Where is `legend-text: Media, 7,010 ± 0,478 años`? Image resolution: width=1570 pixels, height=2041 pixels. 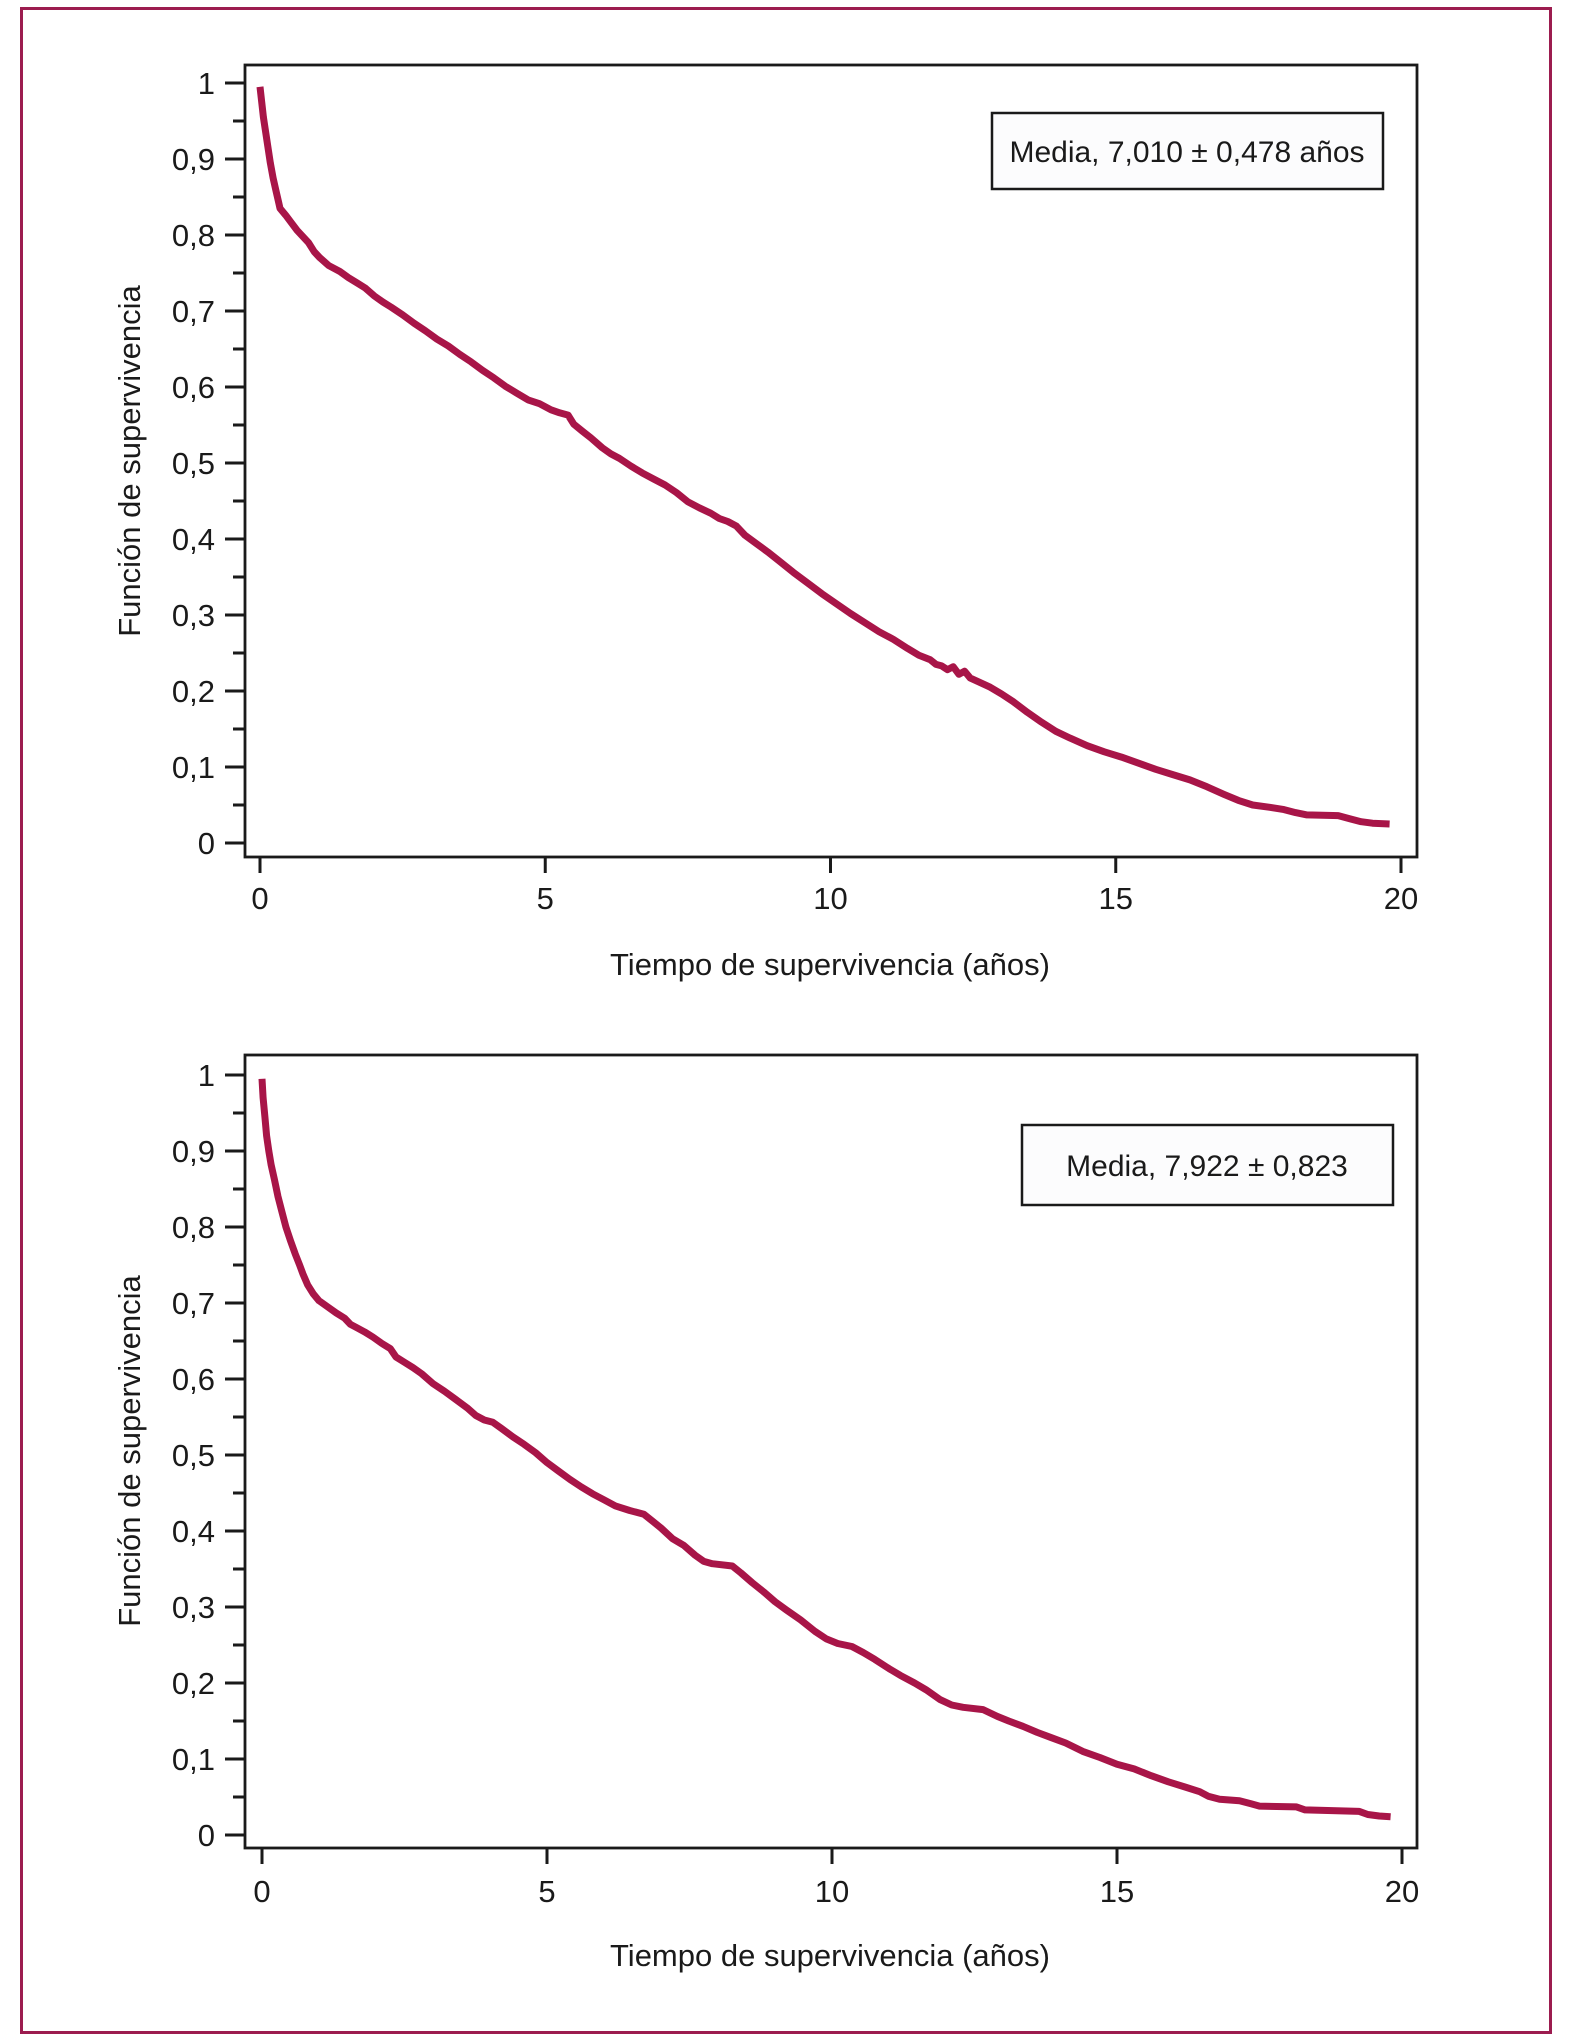 legend-text: Media, 7,010 ± 0,478 años is located at coordinates (1186, 152).